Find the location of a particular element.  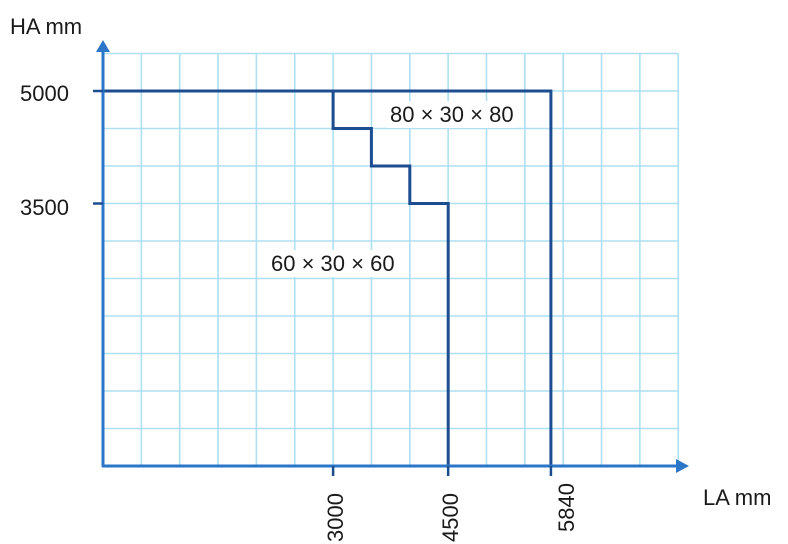

series-label: 80 × 30 × 80 is located at coordinates (452, 114).